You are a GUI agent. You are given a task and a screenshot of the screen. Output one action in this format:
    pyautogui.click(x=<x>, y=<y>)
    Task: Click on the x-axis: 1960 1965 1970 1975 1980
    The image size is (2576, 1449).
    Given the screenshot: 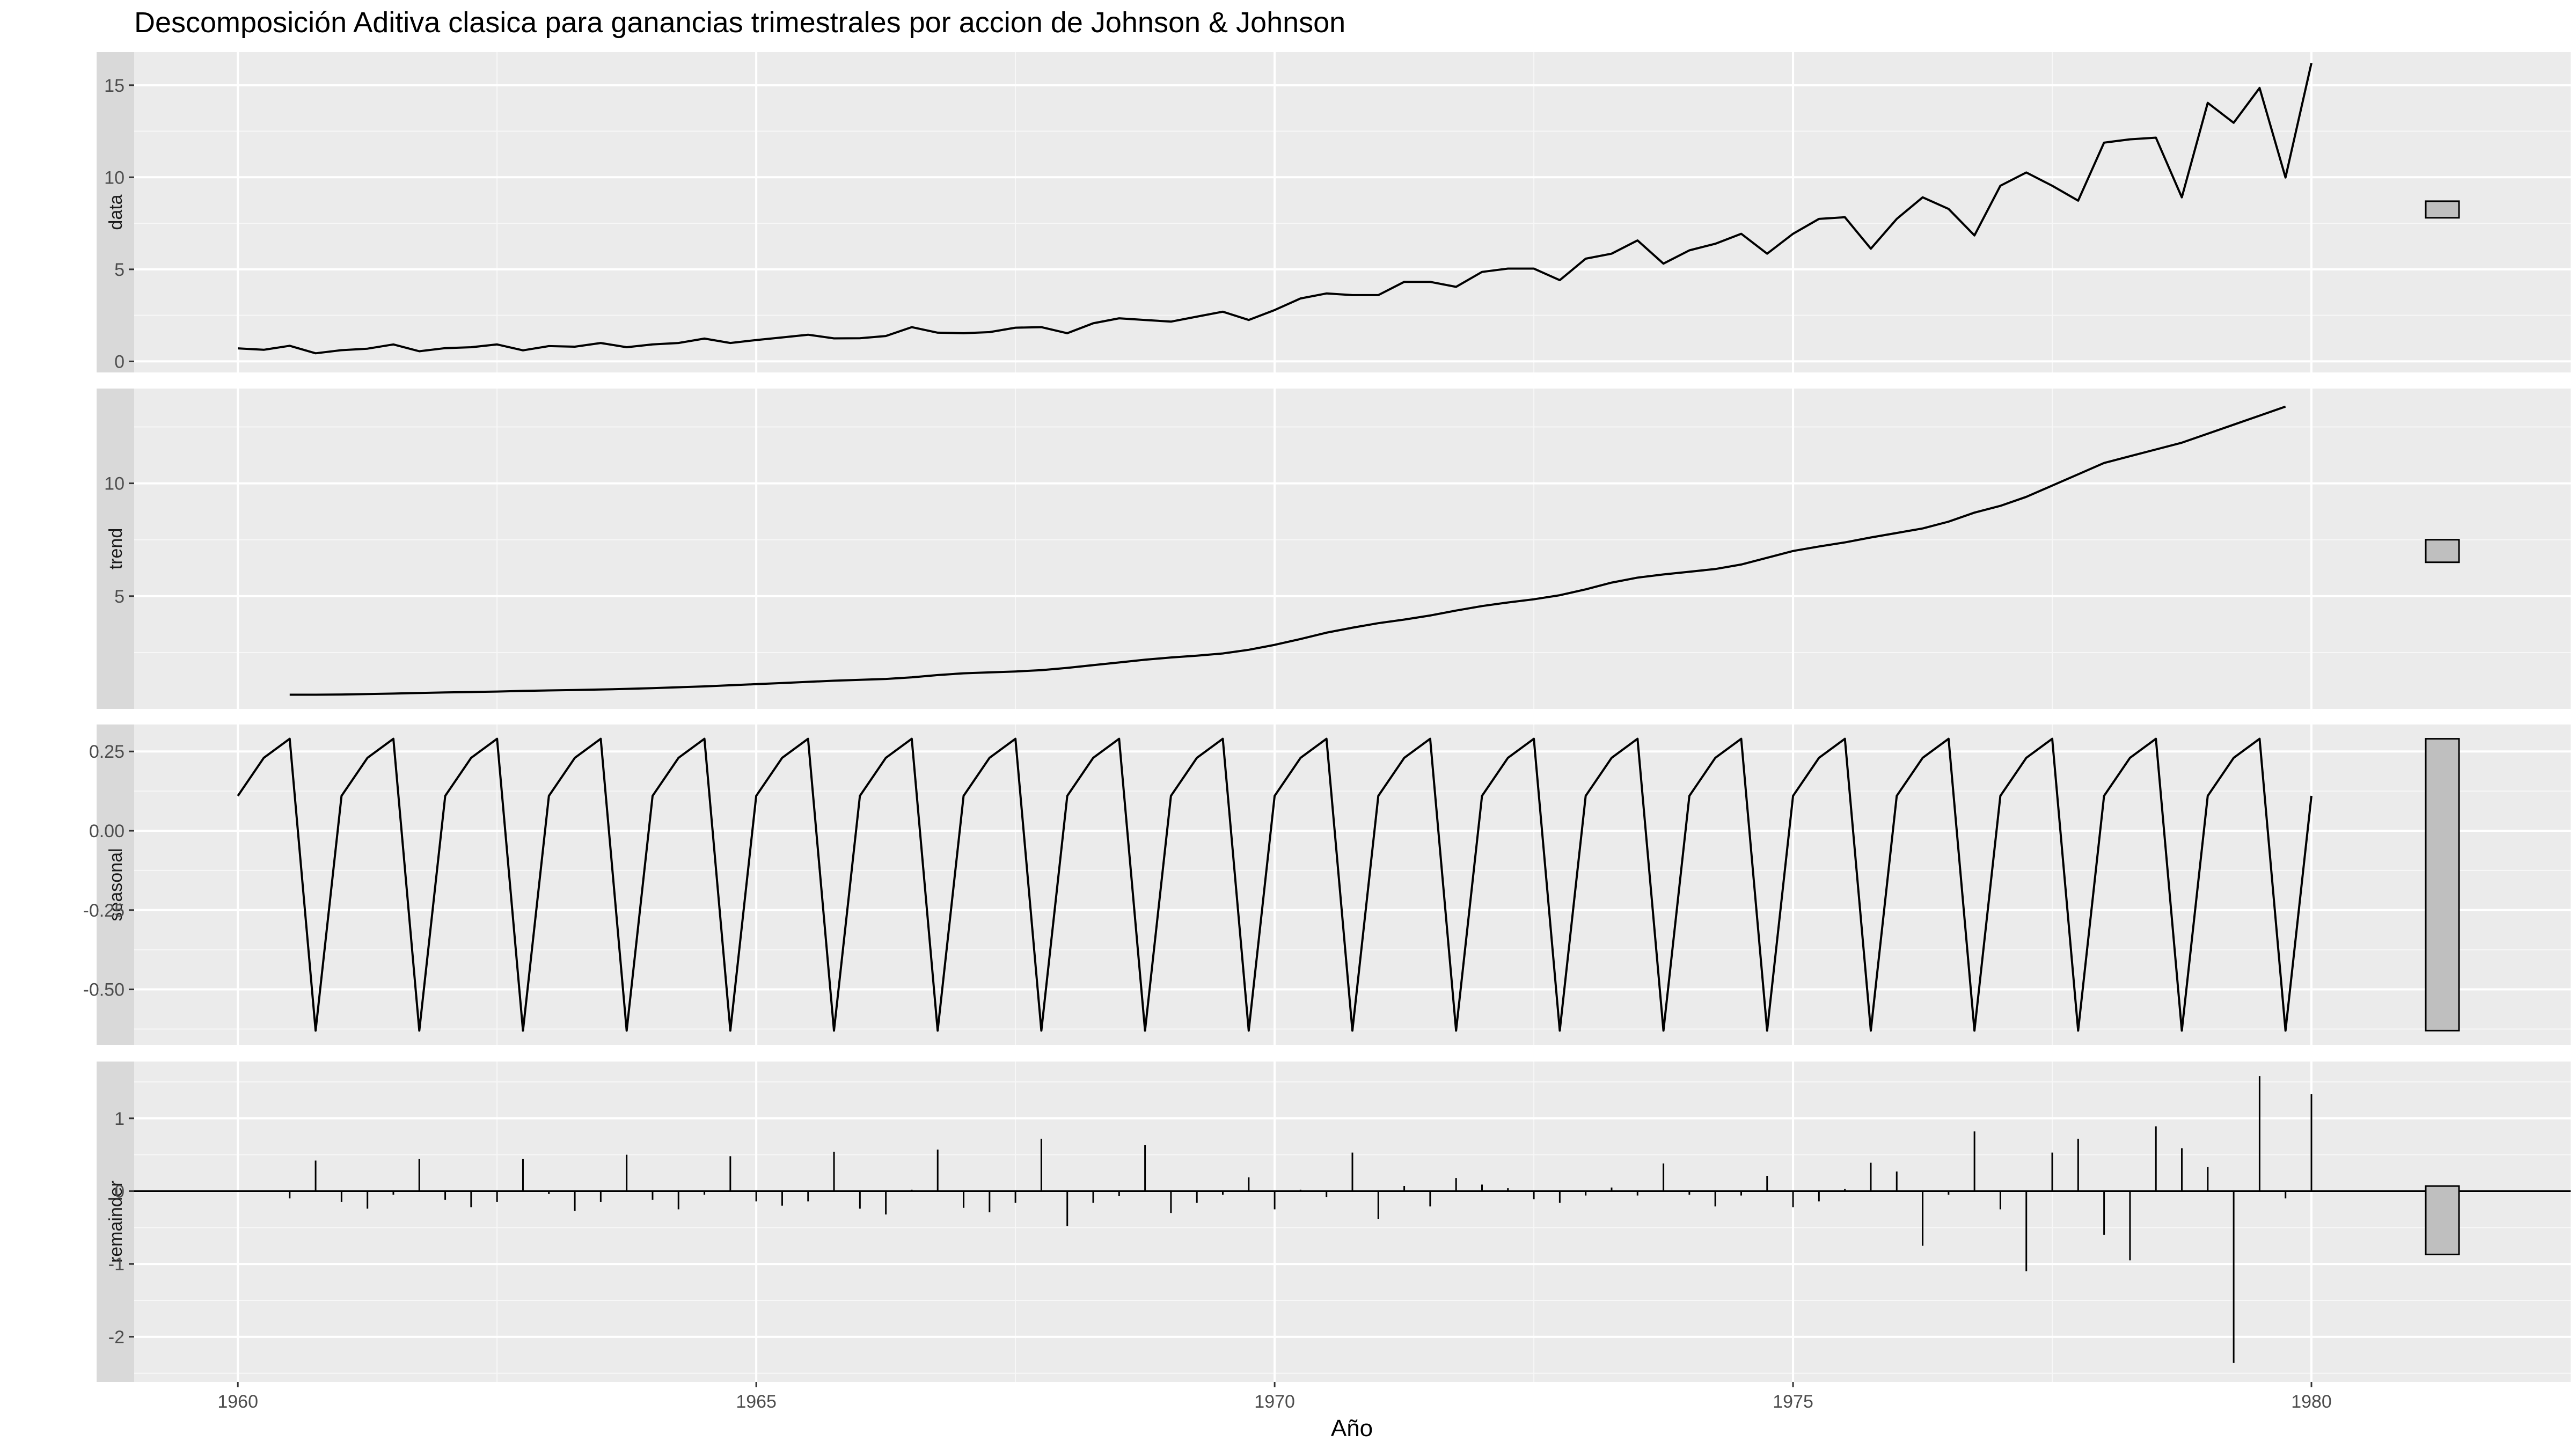 What is the action you would take?
    pyautogui.click(x=1274, y=1397)
    